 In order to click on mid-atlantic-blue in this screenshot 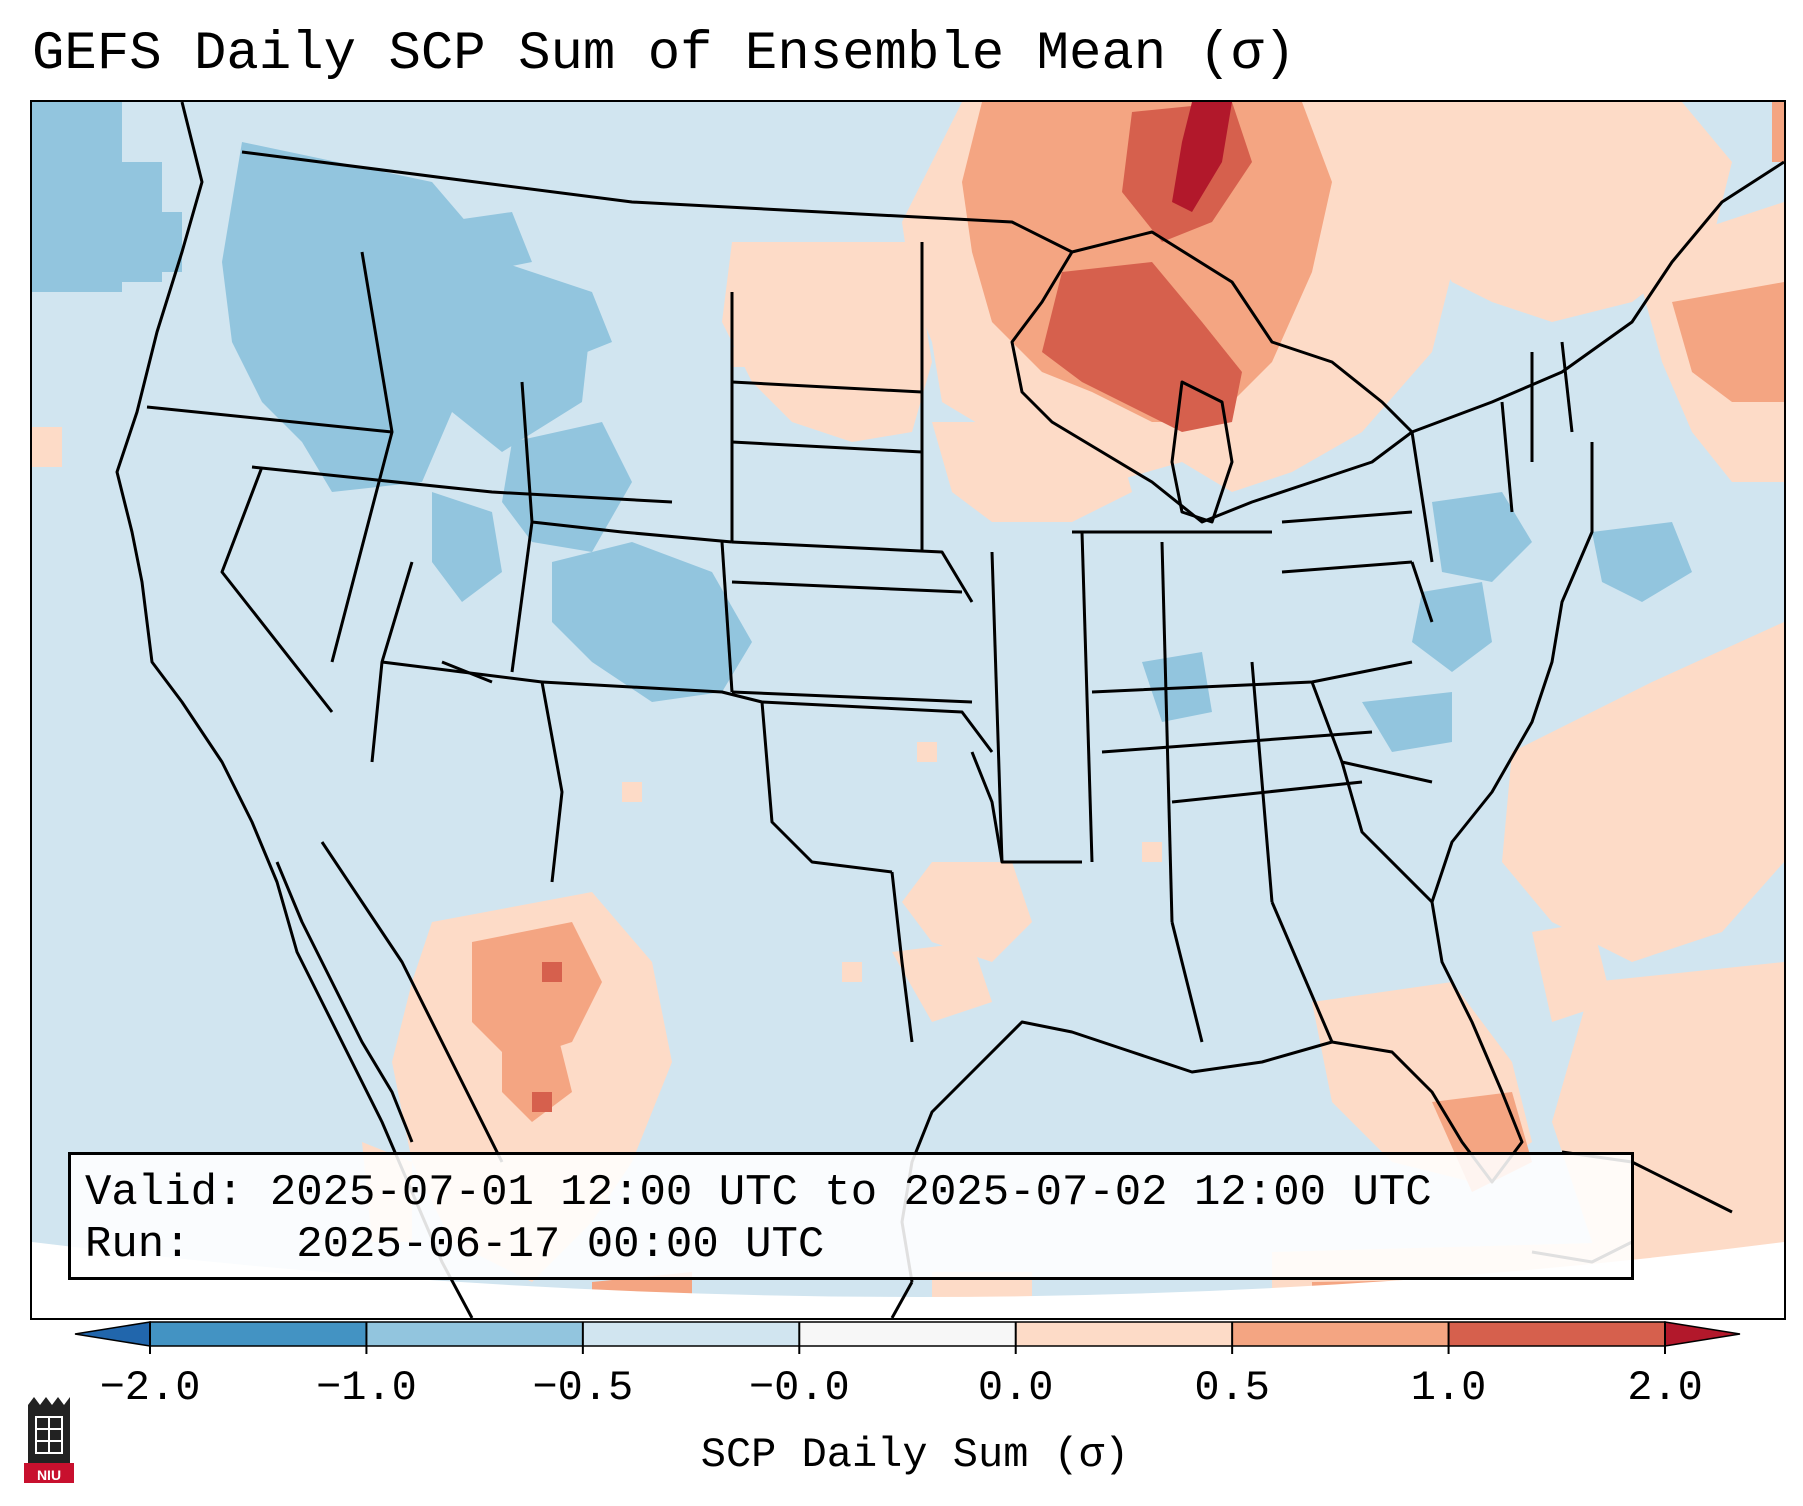, I will do `click(1417, 622)`.